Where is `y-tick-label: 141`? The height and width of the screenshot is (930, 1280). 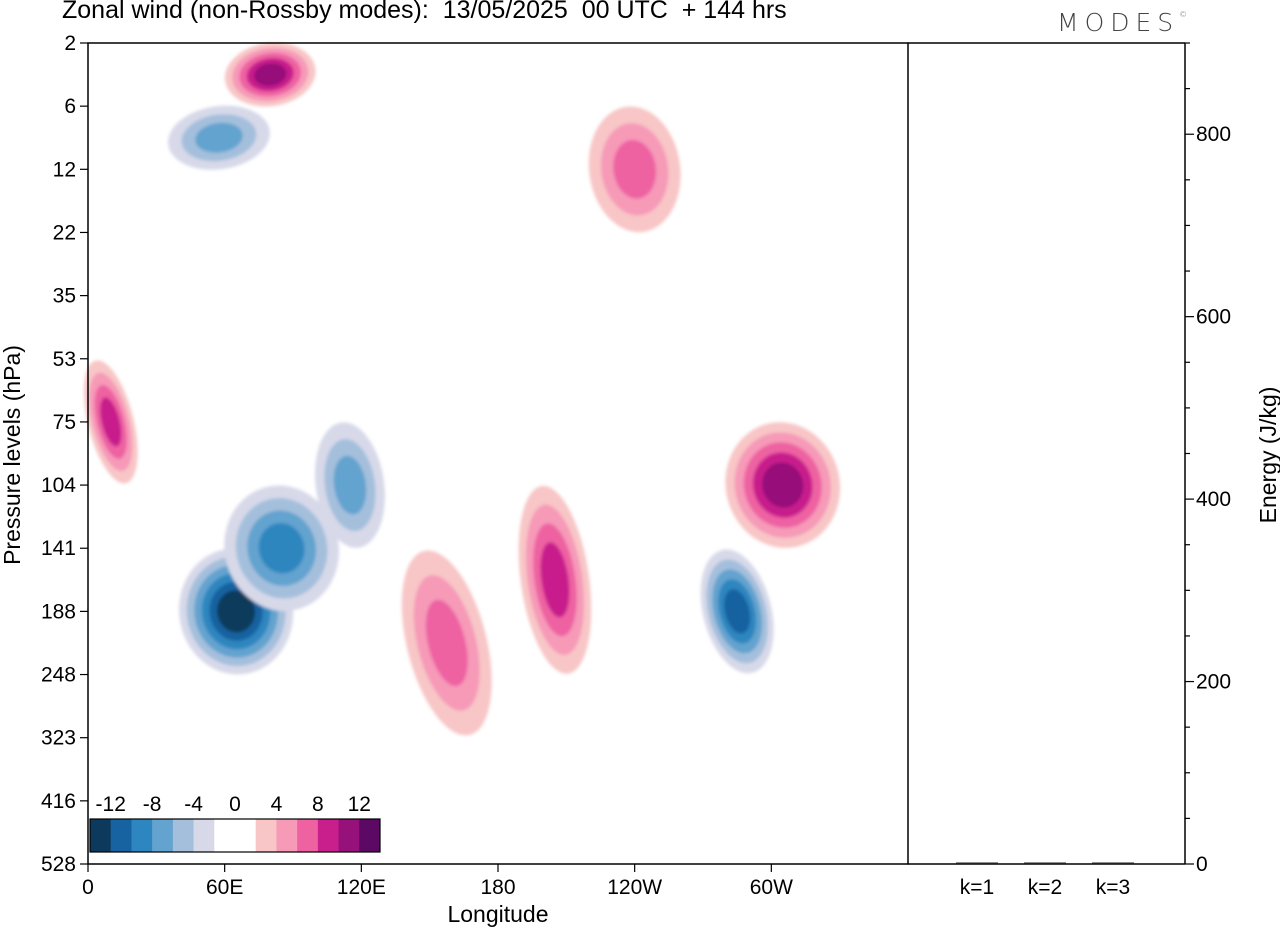
y-tick-label: 141 is located at coordinates (58, 548).